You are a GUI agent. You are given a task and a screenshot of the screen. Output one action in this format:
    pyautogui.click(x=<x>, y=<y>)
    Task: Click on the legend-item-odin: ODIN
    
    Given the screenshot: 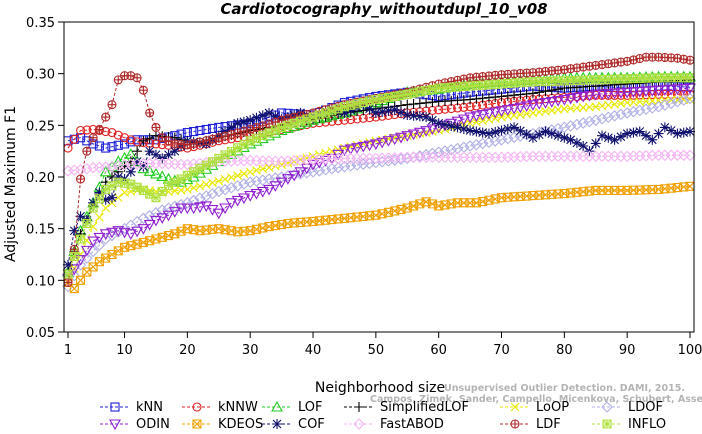 What is the action you would take?
    pyautogui.click(x=135, y=424)
    